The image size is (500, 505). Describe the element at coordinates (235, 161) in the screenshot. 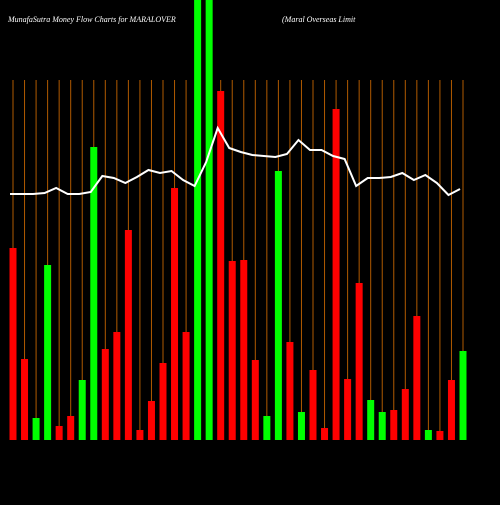

I see `money-flow-line` at that location.